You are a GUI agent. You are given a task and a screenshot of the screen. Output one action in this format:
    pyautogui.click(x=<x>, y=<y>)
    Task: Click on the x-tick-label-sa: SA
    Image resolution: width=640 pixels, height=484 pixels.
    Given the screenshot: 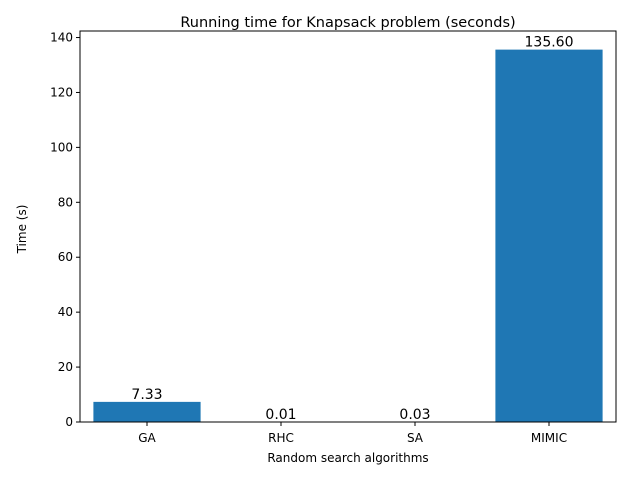 What is the action you would take?
    pyautogui.click(x=415, y=438)
    